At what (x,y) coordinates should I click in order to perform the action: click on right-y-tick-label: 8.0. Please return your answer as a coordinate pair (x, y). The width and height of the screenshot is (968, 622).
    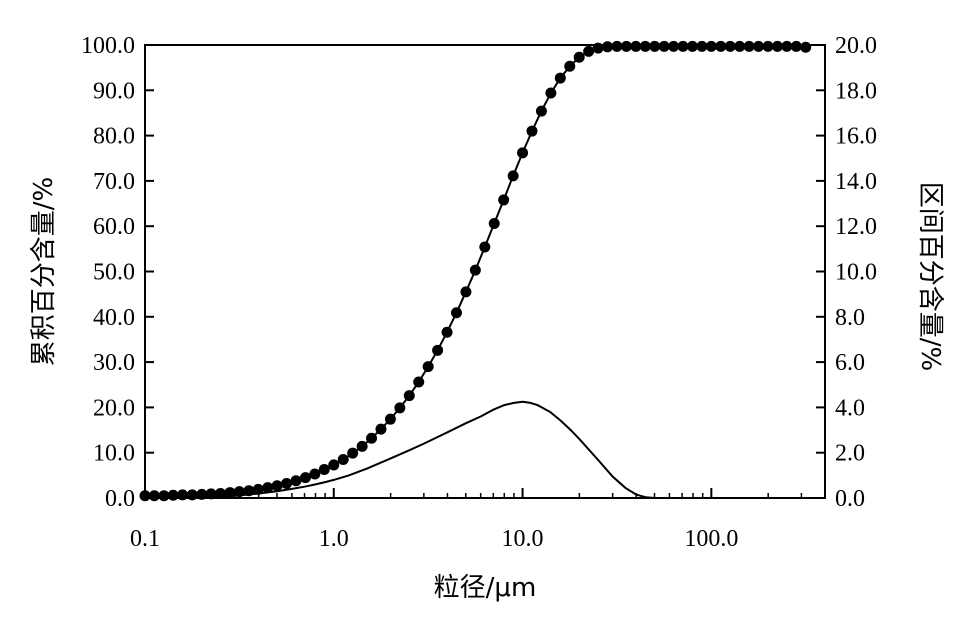
    Looking at the image, I should click on (850, 318).